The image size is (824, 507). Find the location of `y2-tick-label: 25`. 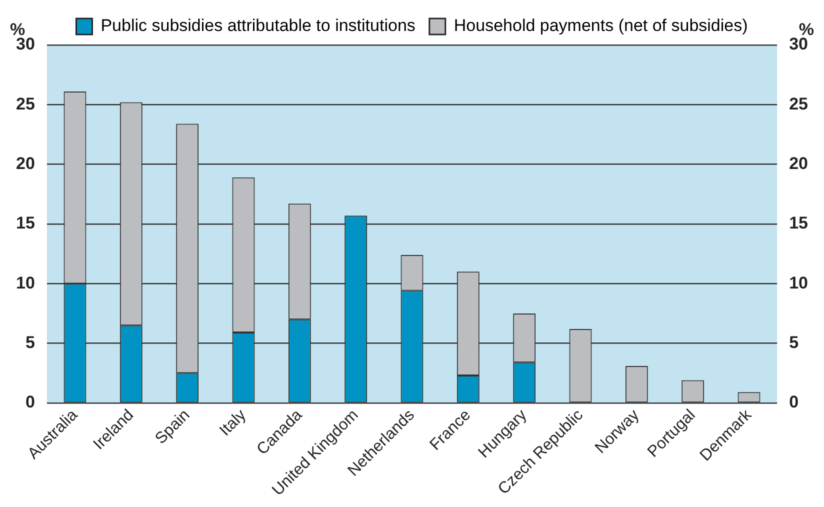

y2-tick-label: 25 is located at coordinates (798, 104).